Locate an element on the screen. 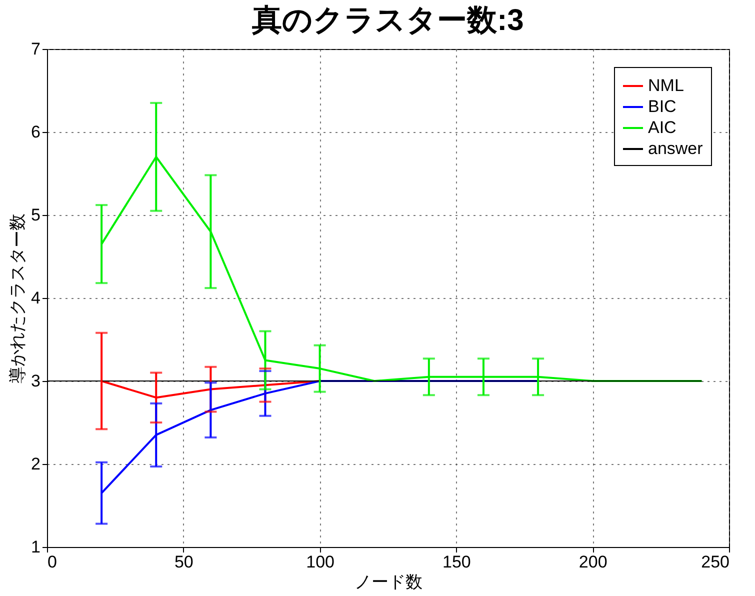  legend-label: BIC is located at coordinates (662, 106).